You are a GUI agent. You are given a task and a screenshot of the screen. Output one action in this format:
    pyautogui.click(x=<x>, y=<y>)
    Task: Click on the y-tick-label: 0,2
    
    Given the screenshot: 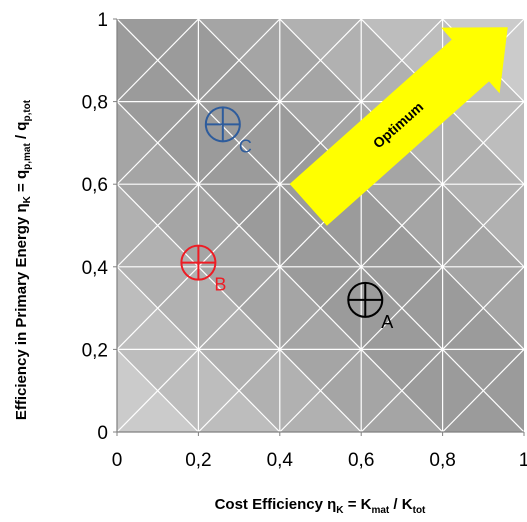 What is the action you would take?
    pyautogui.click(x=95, y=350)
    